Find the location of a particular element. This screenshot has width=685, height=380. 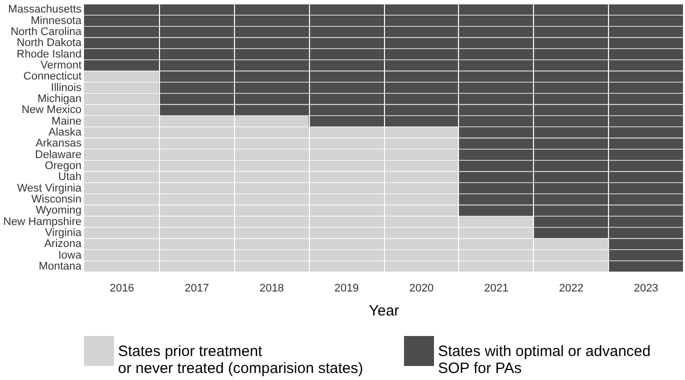

y-tick-label: North Dakota is located at coordinates (49, 43).